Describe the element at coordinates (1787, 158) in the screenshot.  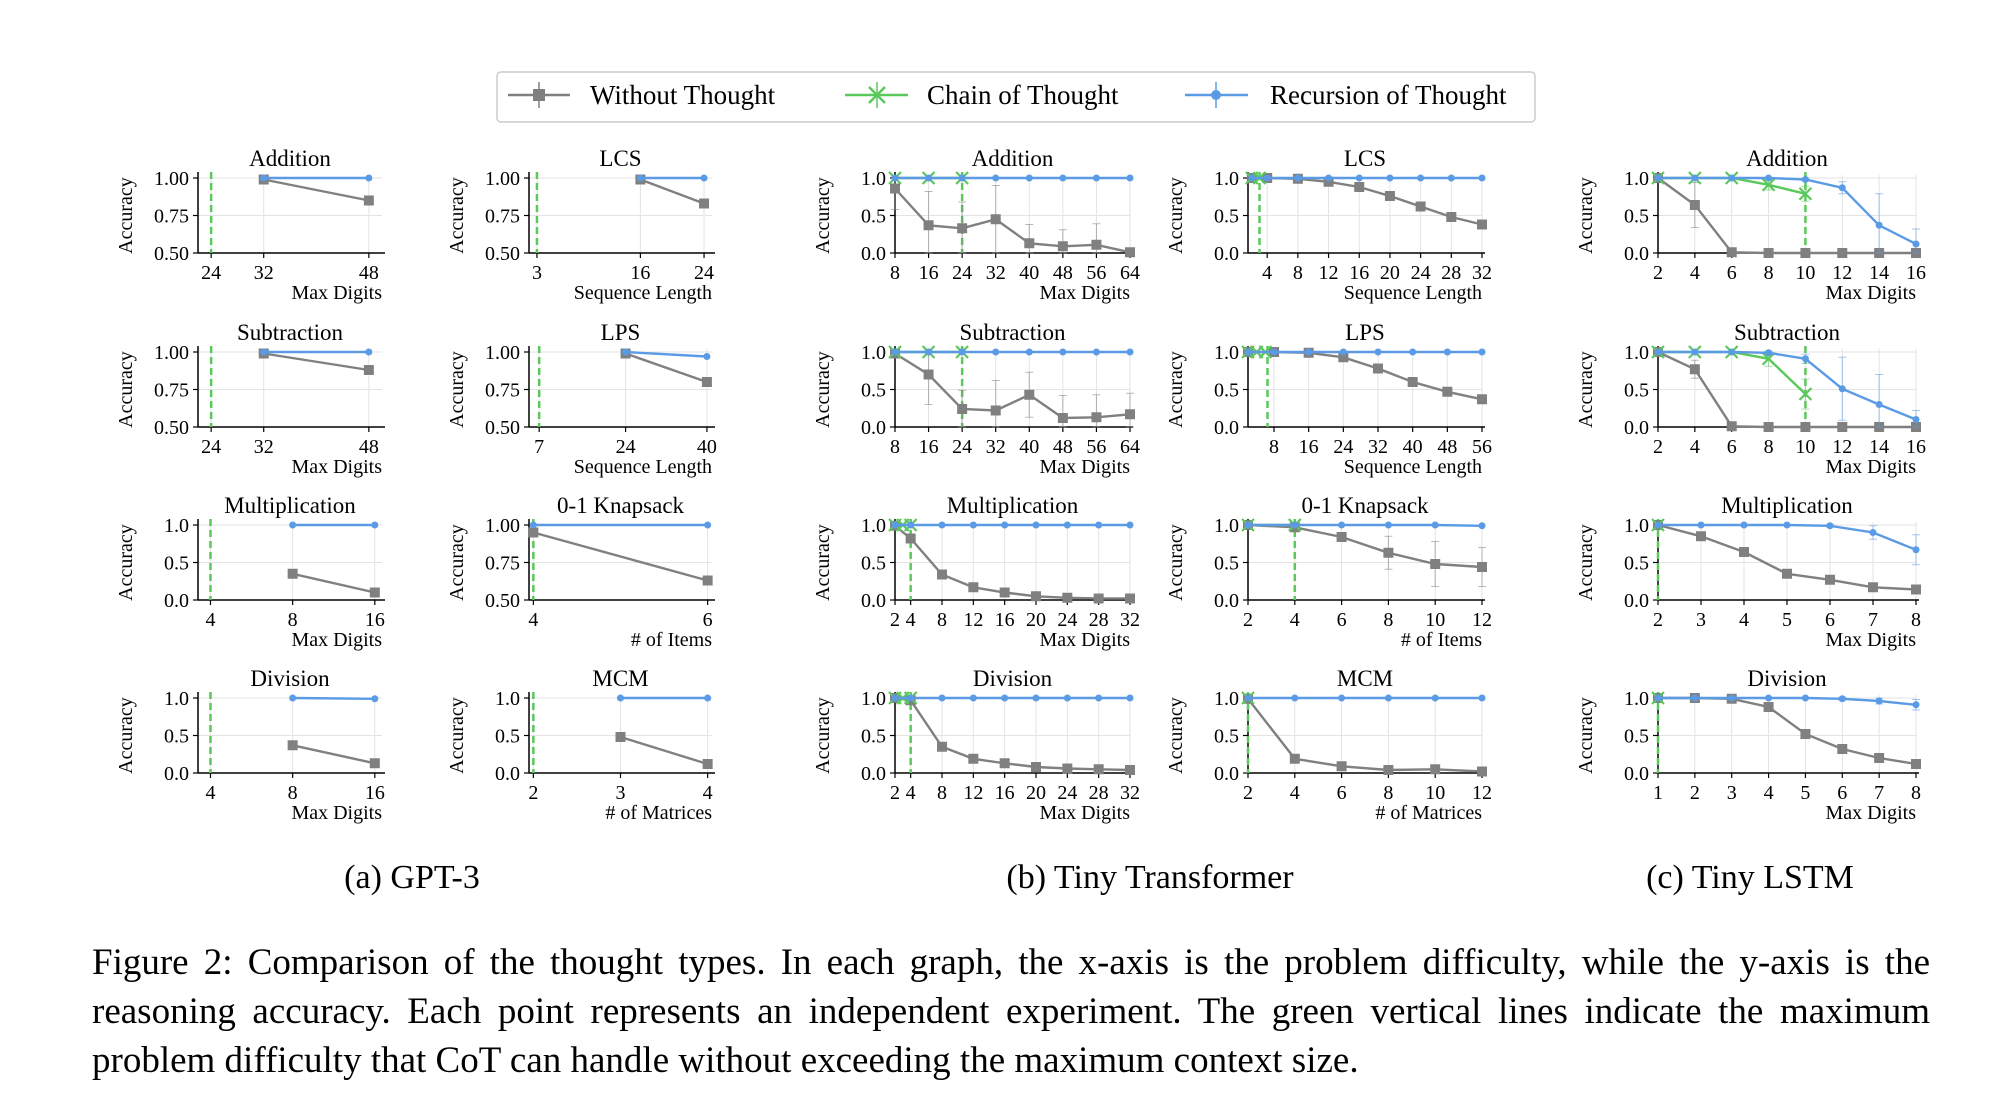
I see `chart-title: Addition` at that location.